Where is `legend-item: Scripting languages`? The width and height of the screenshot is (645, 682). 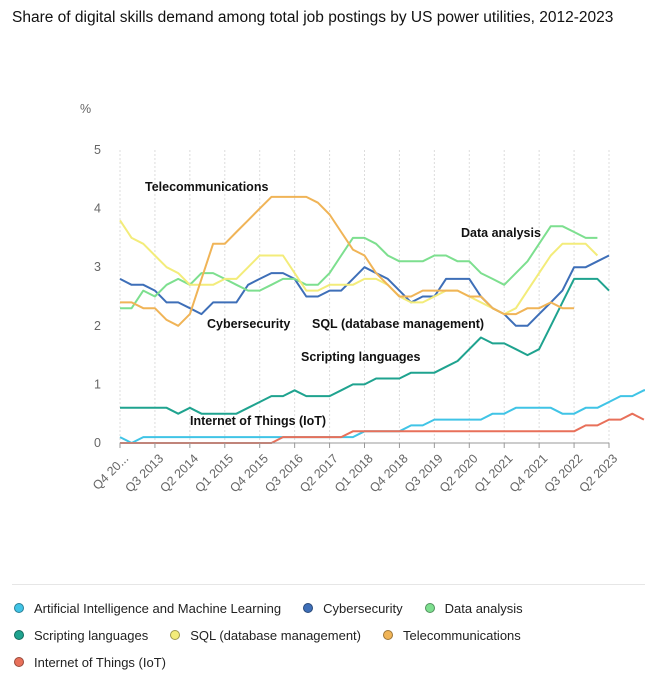
legend-item: Scripting languages is located at coordinates (81, 635).